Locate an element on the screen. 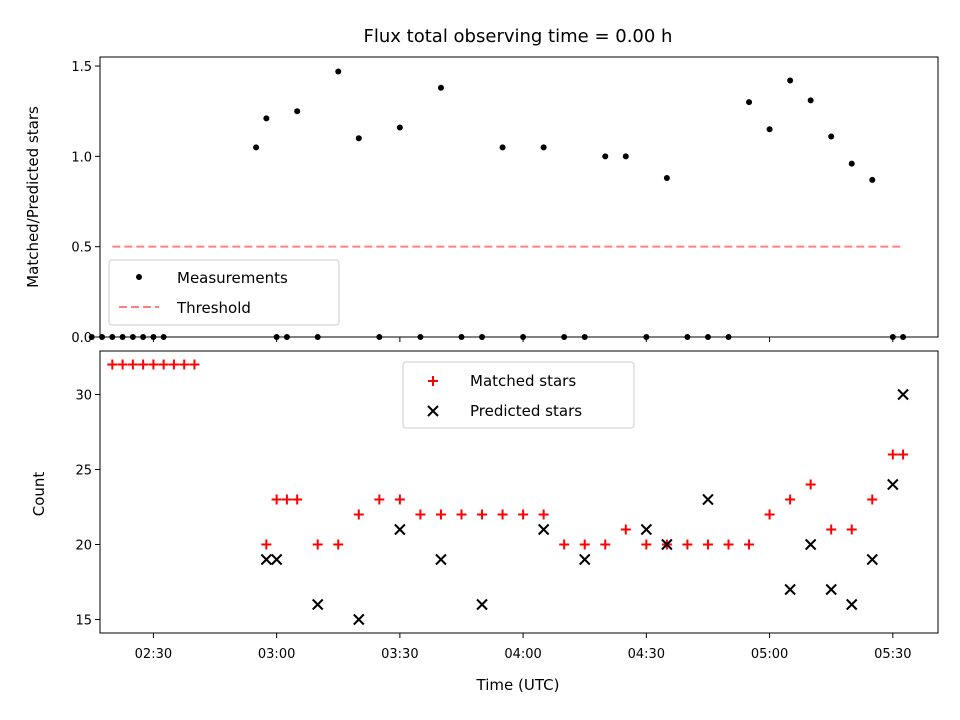 The width and height of the screenshot is (960, 720). y-tick-label: 20 is located at coordinates (83, 546).